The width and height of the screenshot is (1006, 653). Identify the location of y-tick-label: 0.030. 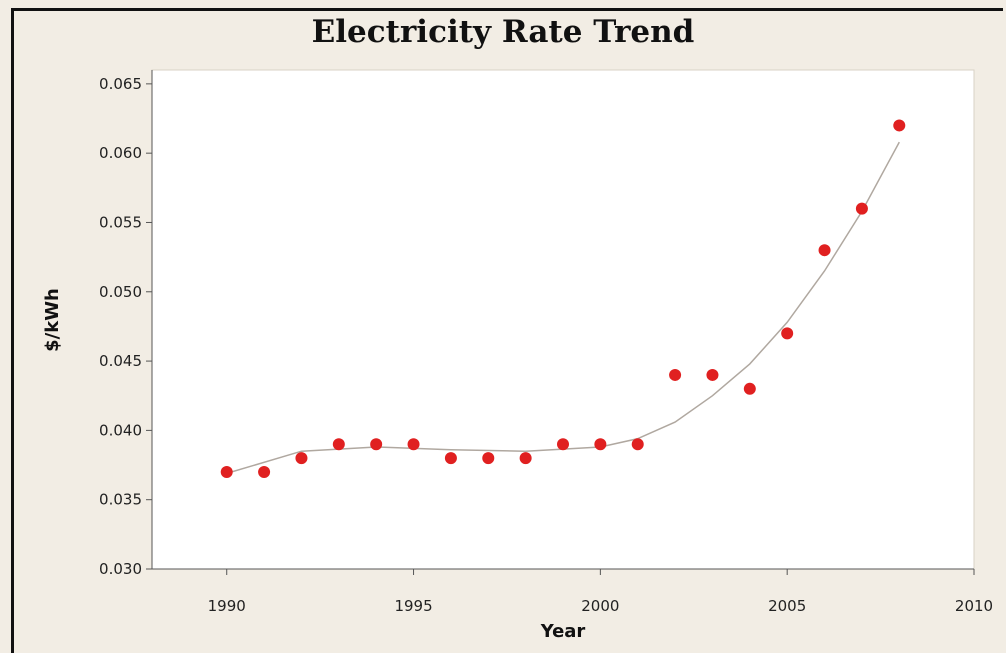
(120, 569).